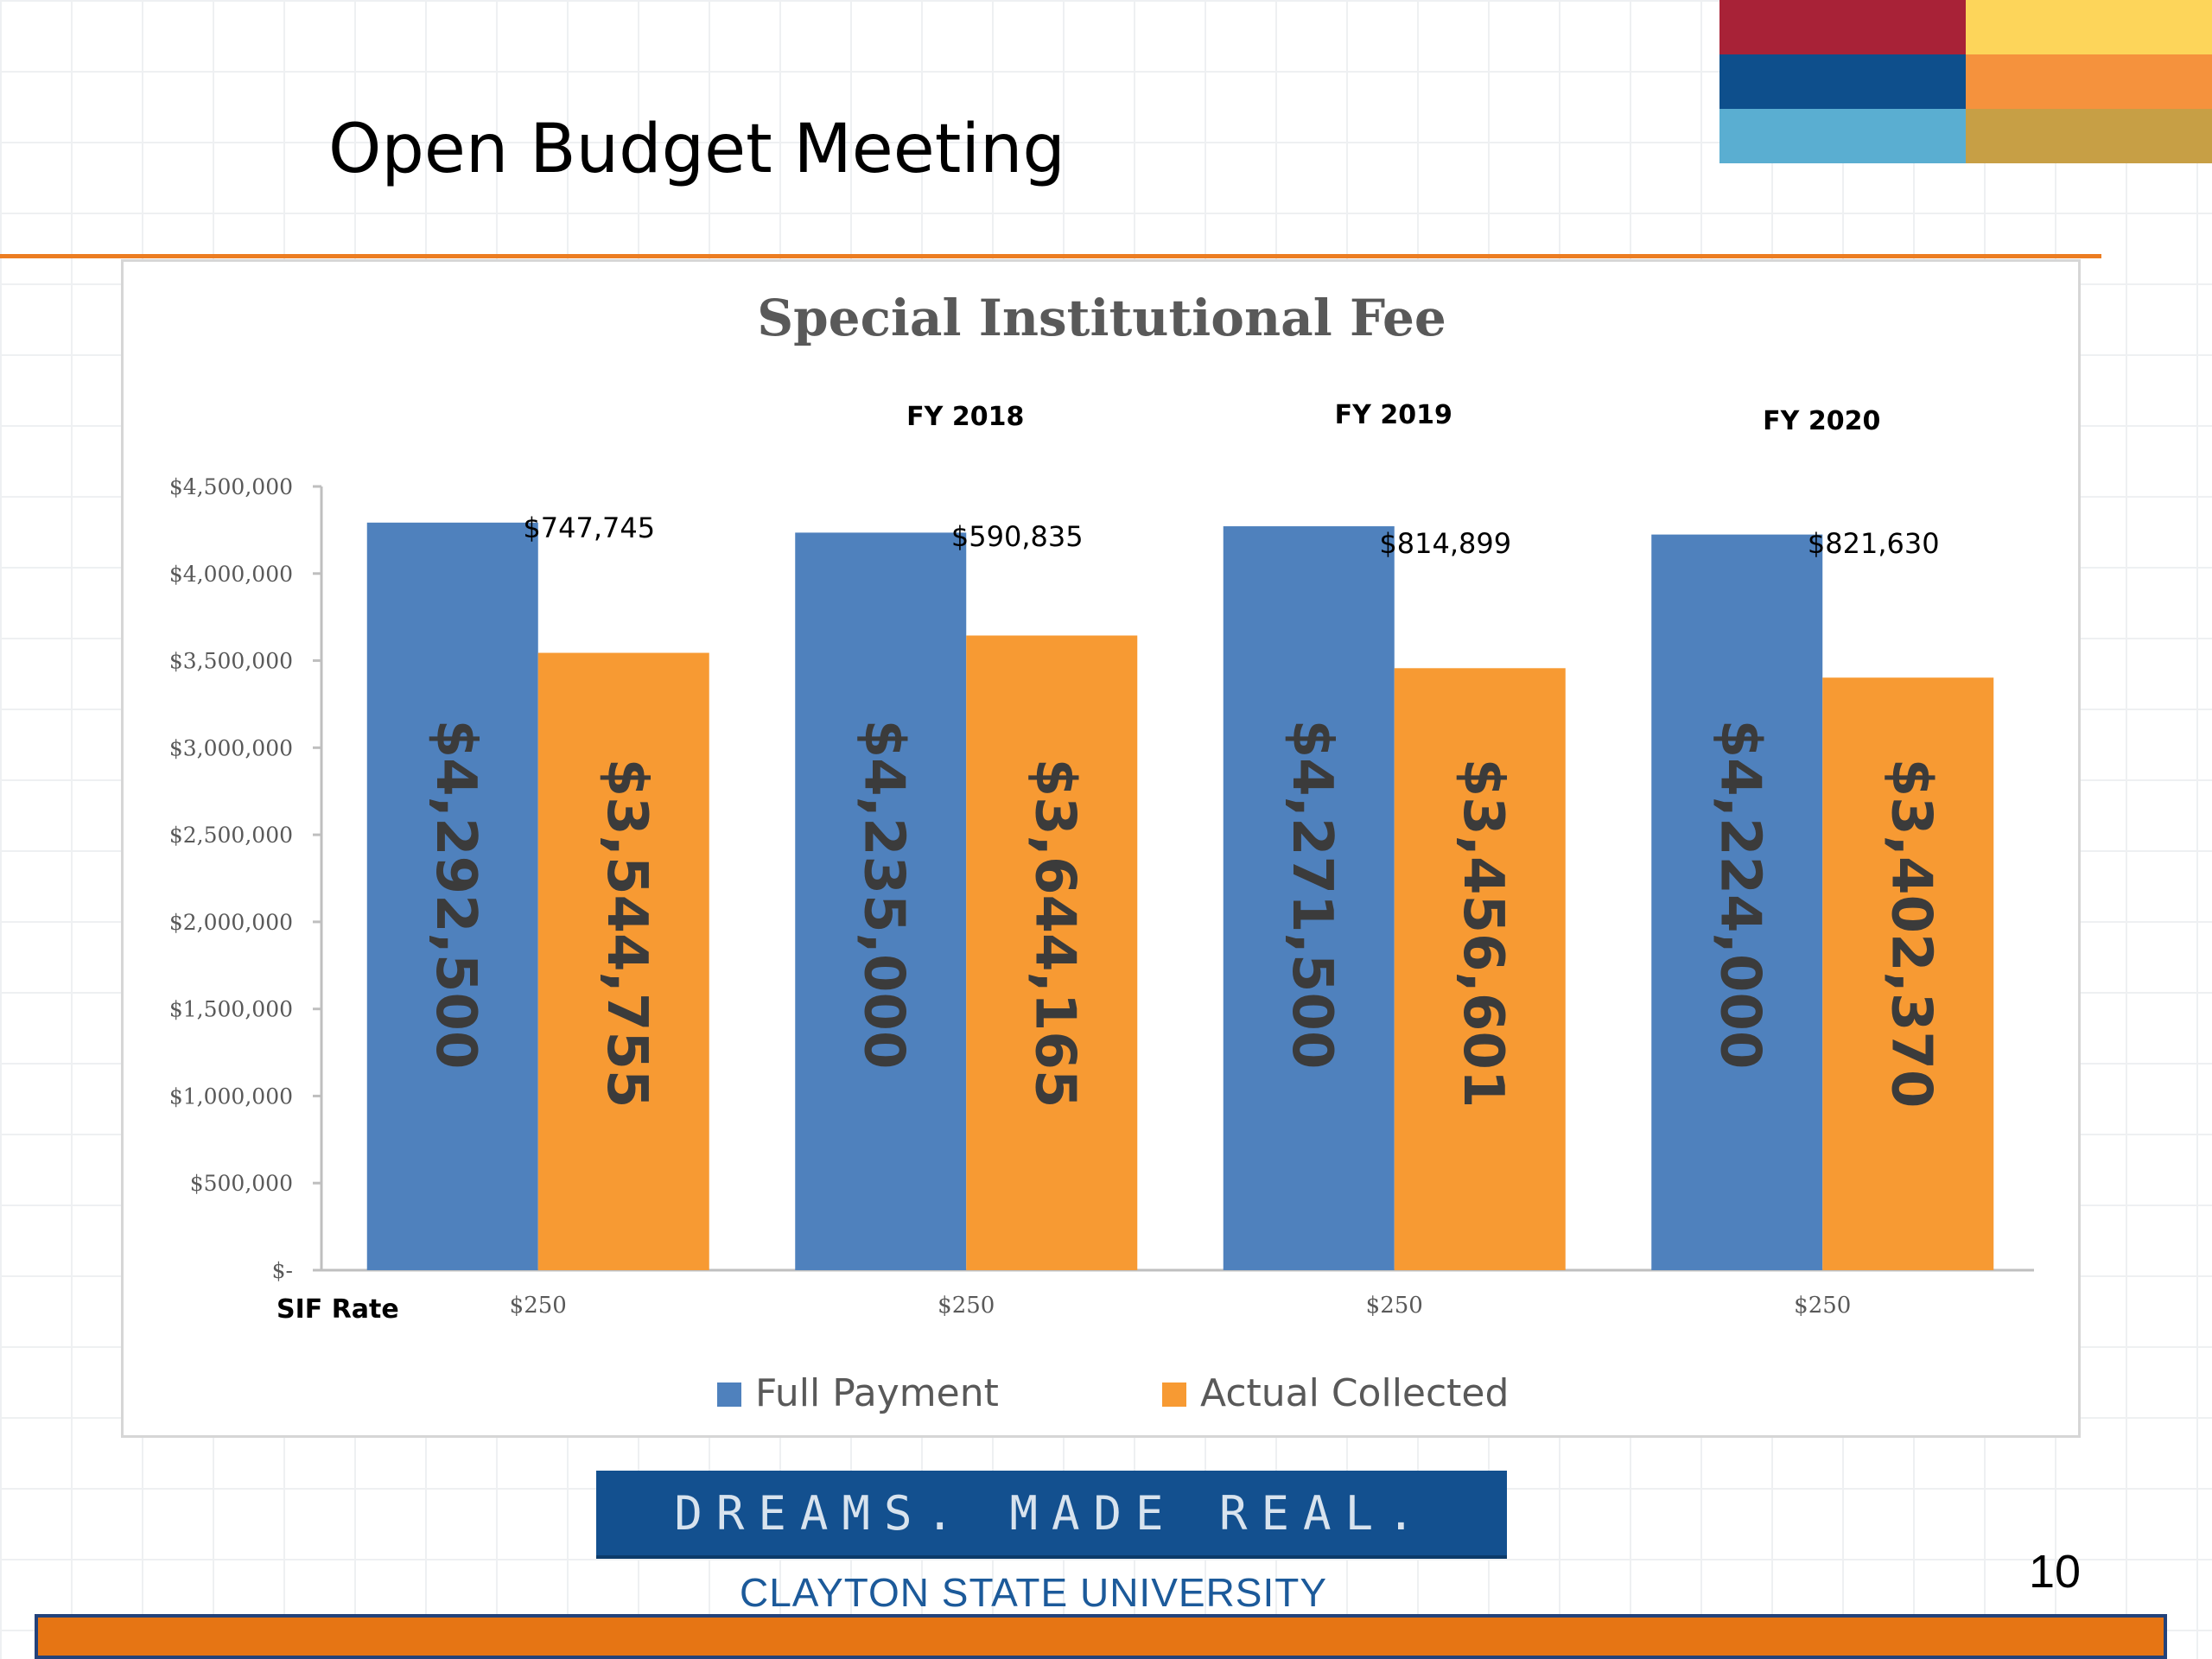 The height and width of the screenshot is (1659, 2212). I want to click on y-tick-label: $4,000,000, so click(231, 574).